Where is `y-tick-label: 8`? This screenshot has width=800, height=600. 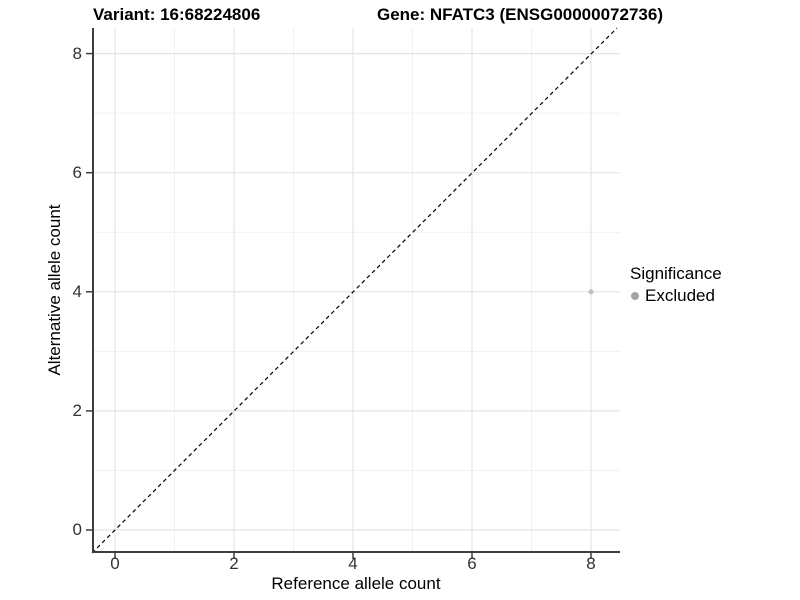
y-tick-label: 8 is located at coordinates (77, 53).